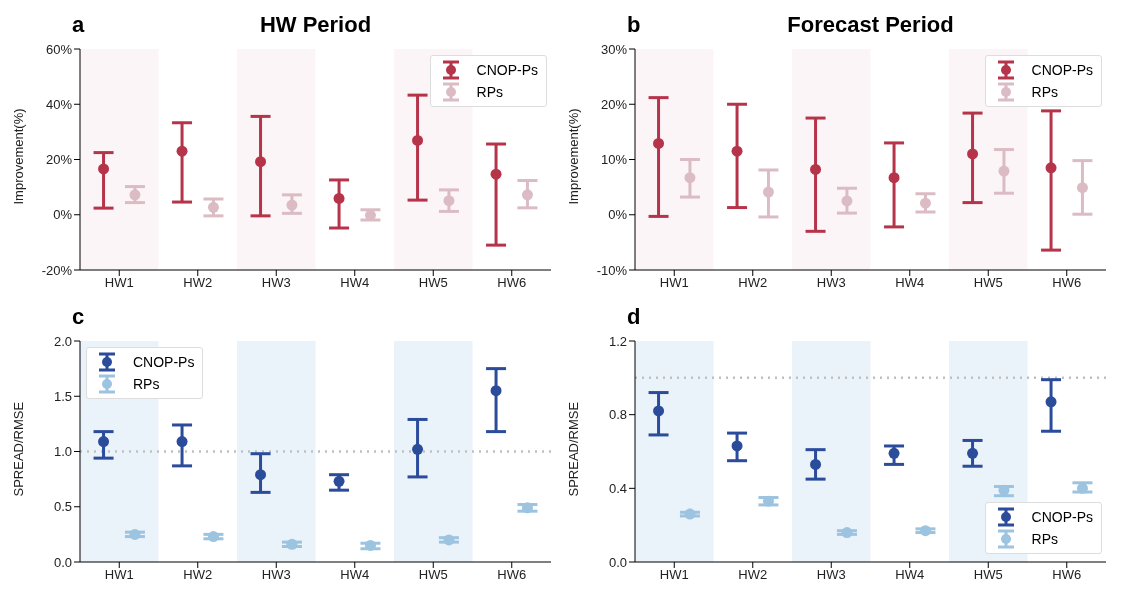 This screenshot has height=603, width=1126. I want to click on y-tick-label: 40%, so click(59, 104).